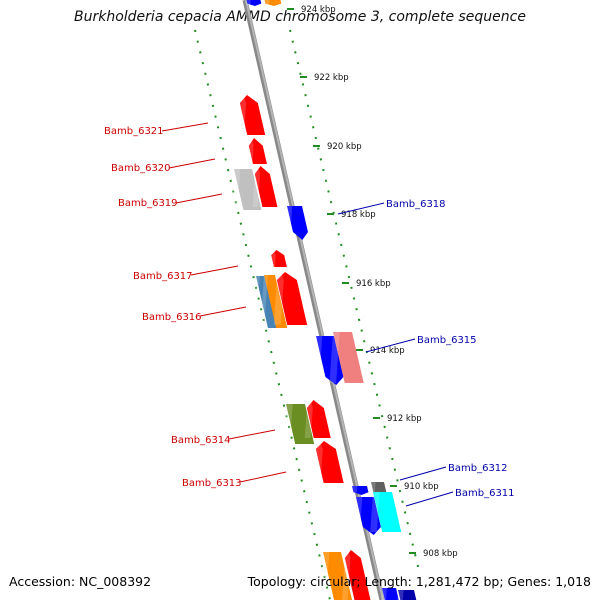 The width and height of the screenshot is (600, 600). I want to click on feature-bamb-6319-gray, so click(246, 189).